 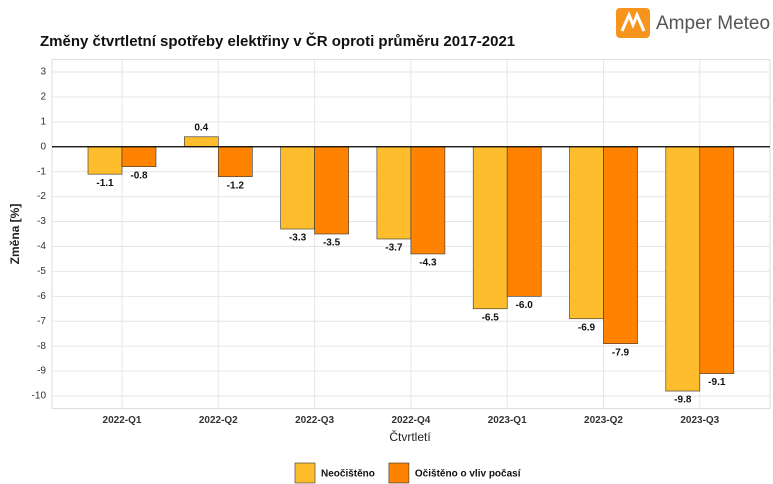 I want to click on y-tick-label: -2, so click(x=41, y=196).